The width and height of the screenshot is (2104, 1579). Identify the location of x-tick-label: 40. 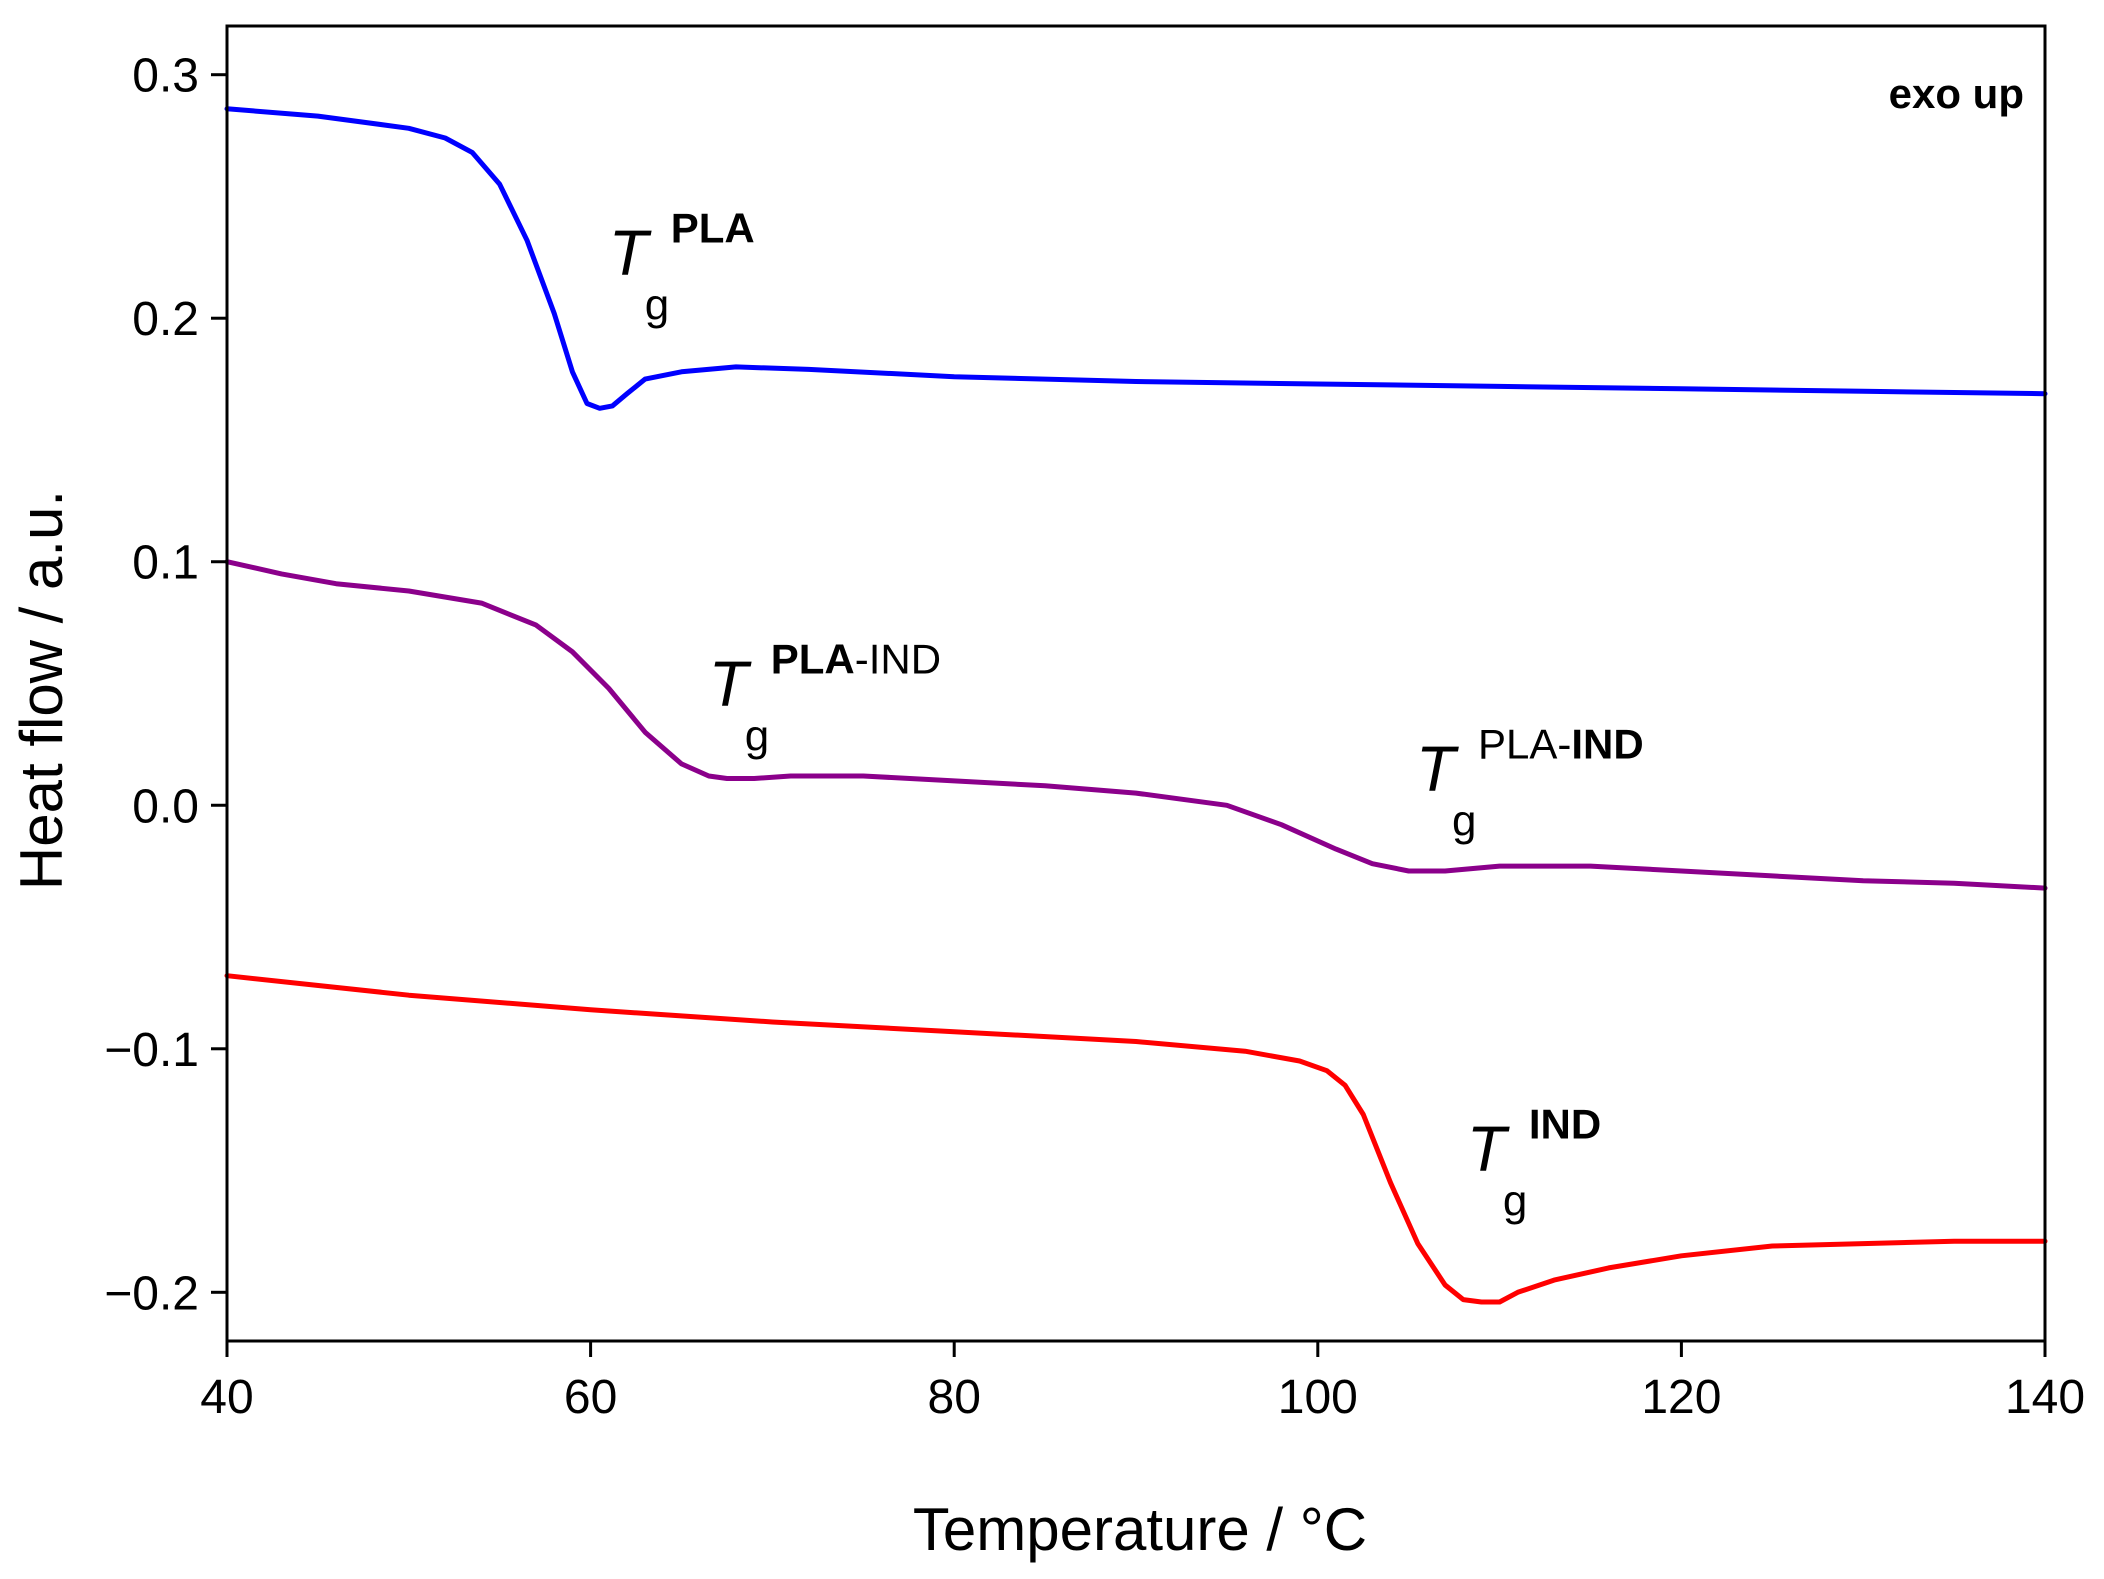
(226, 1397).